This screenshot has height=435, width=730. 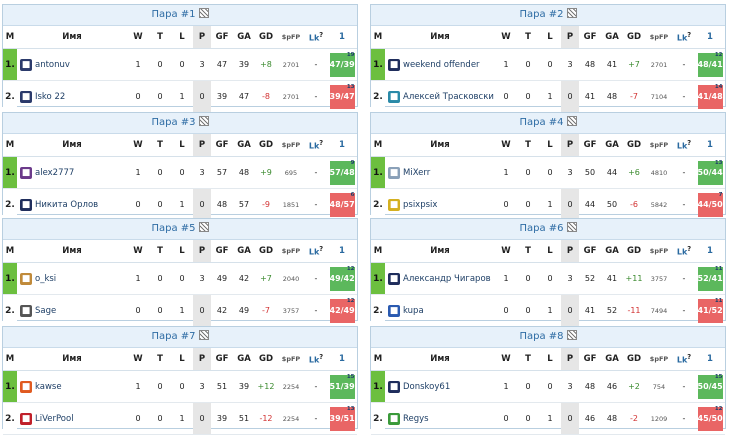 I want to click on score-badge: 48/57 6, so click(x=342, y=204).